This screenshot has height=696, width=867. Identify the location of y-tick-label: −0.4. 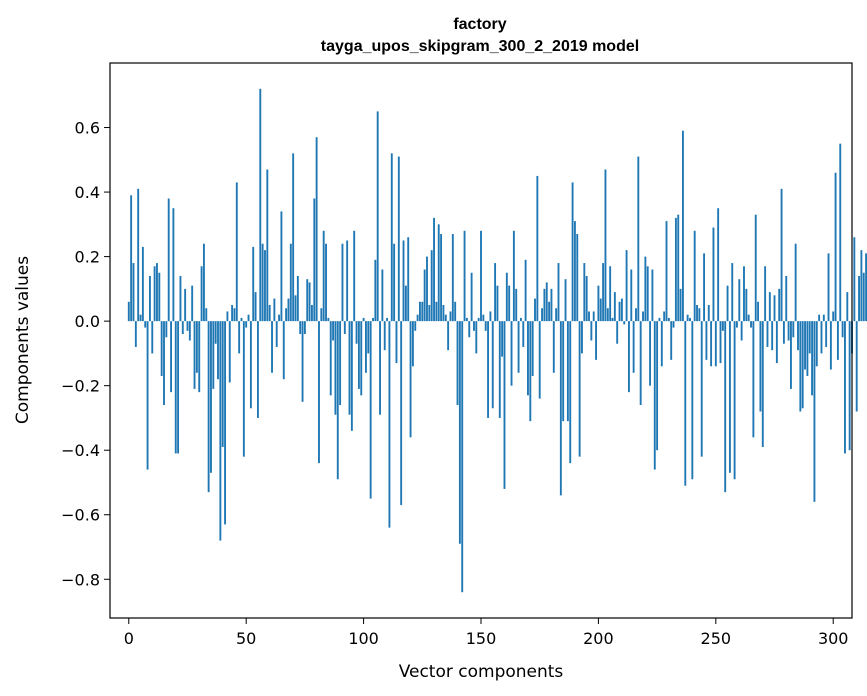
(80, 450).